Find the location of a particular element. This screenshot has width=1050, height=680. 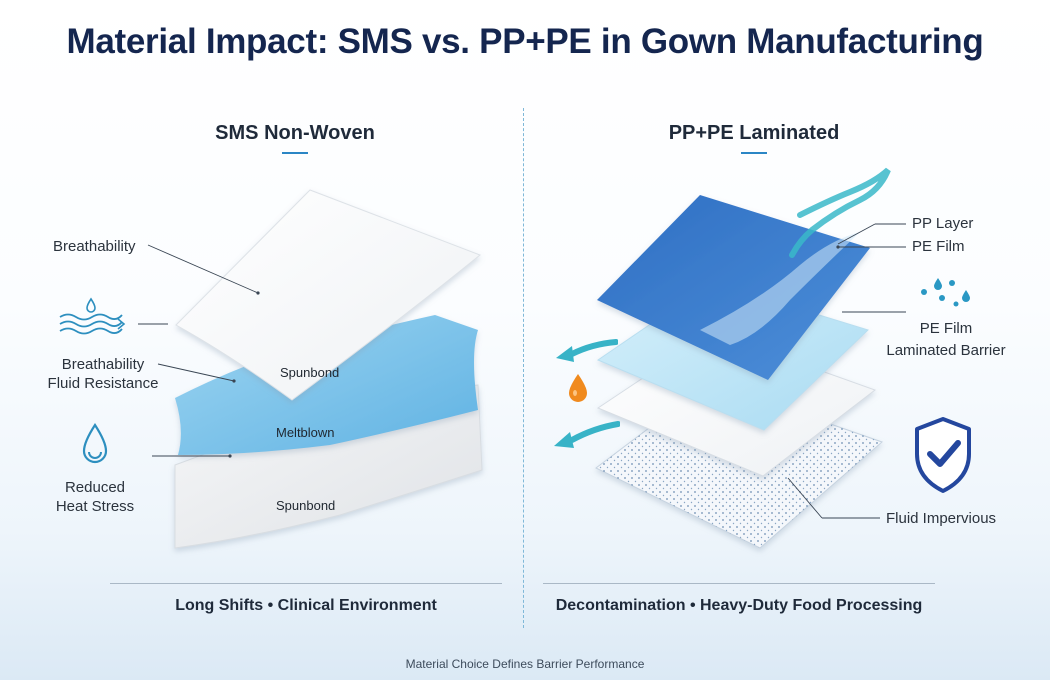

pppe-bottom-divider is located at coordinates (739, 583).